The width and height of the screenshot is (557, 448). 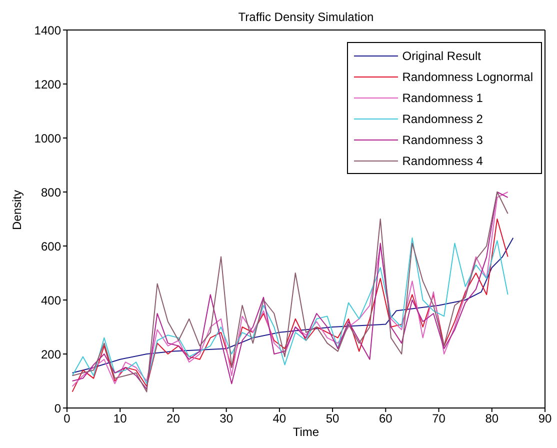 I want to click on y-tick-label: 200, so click(x=51, y=354).